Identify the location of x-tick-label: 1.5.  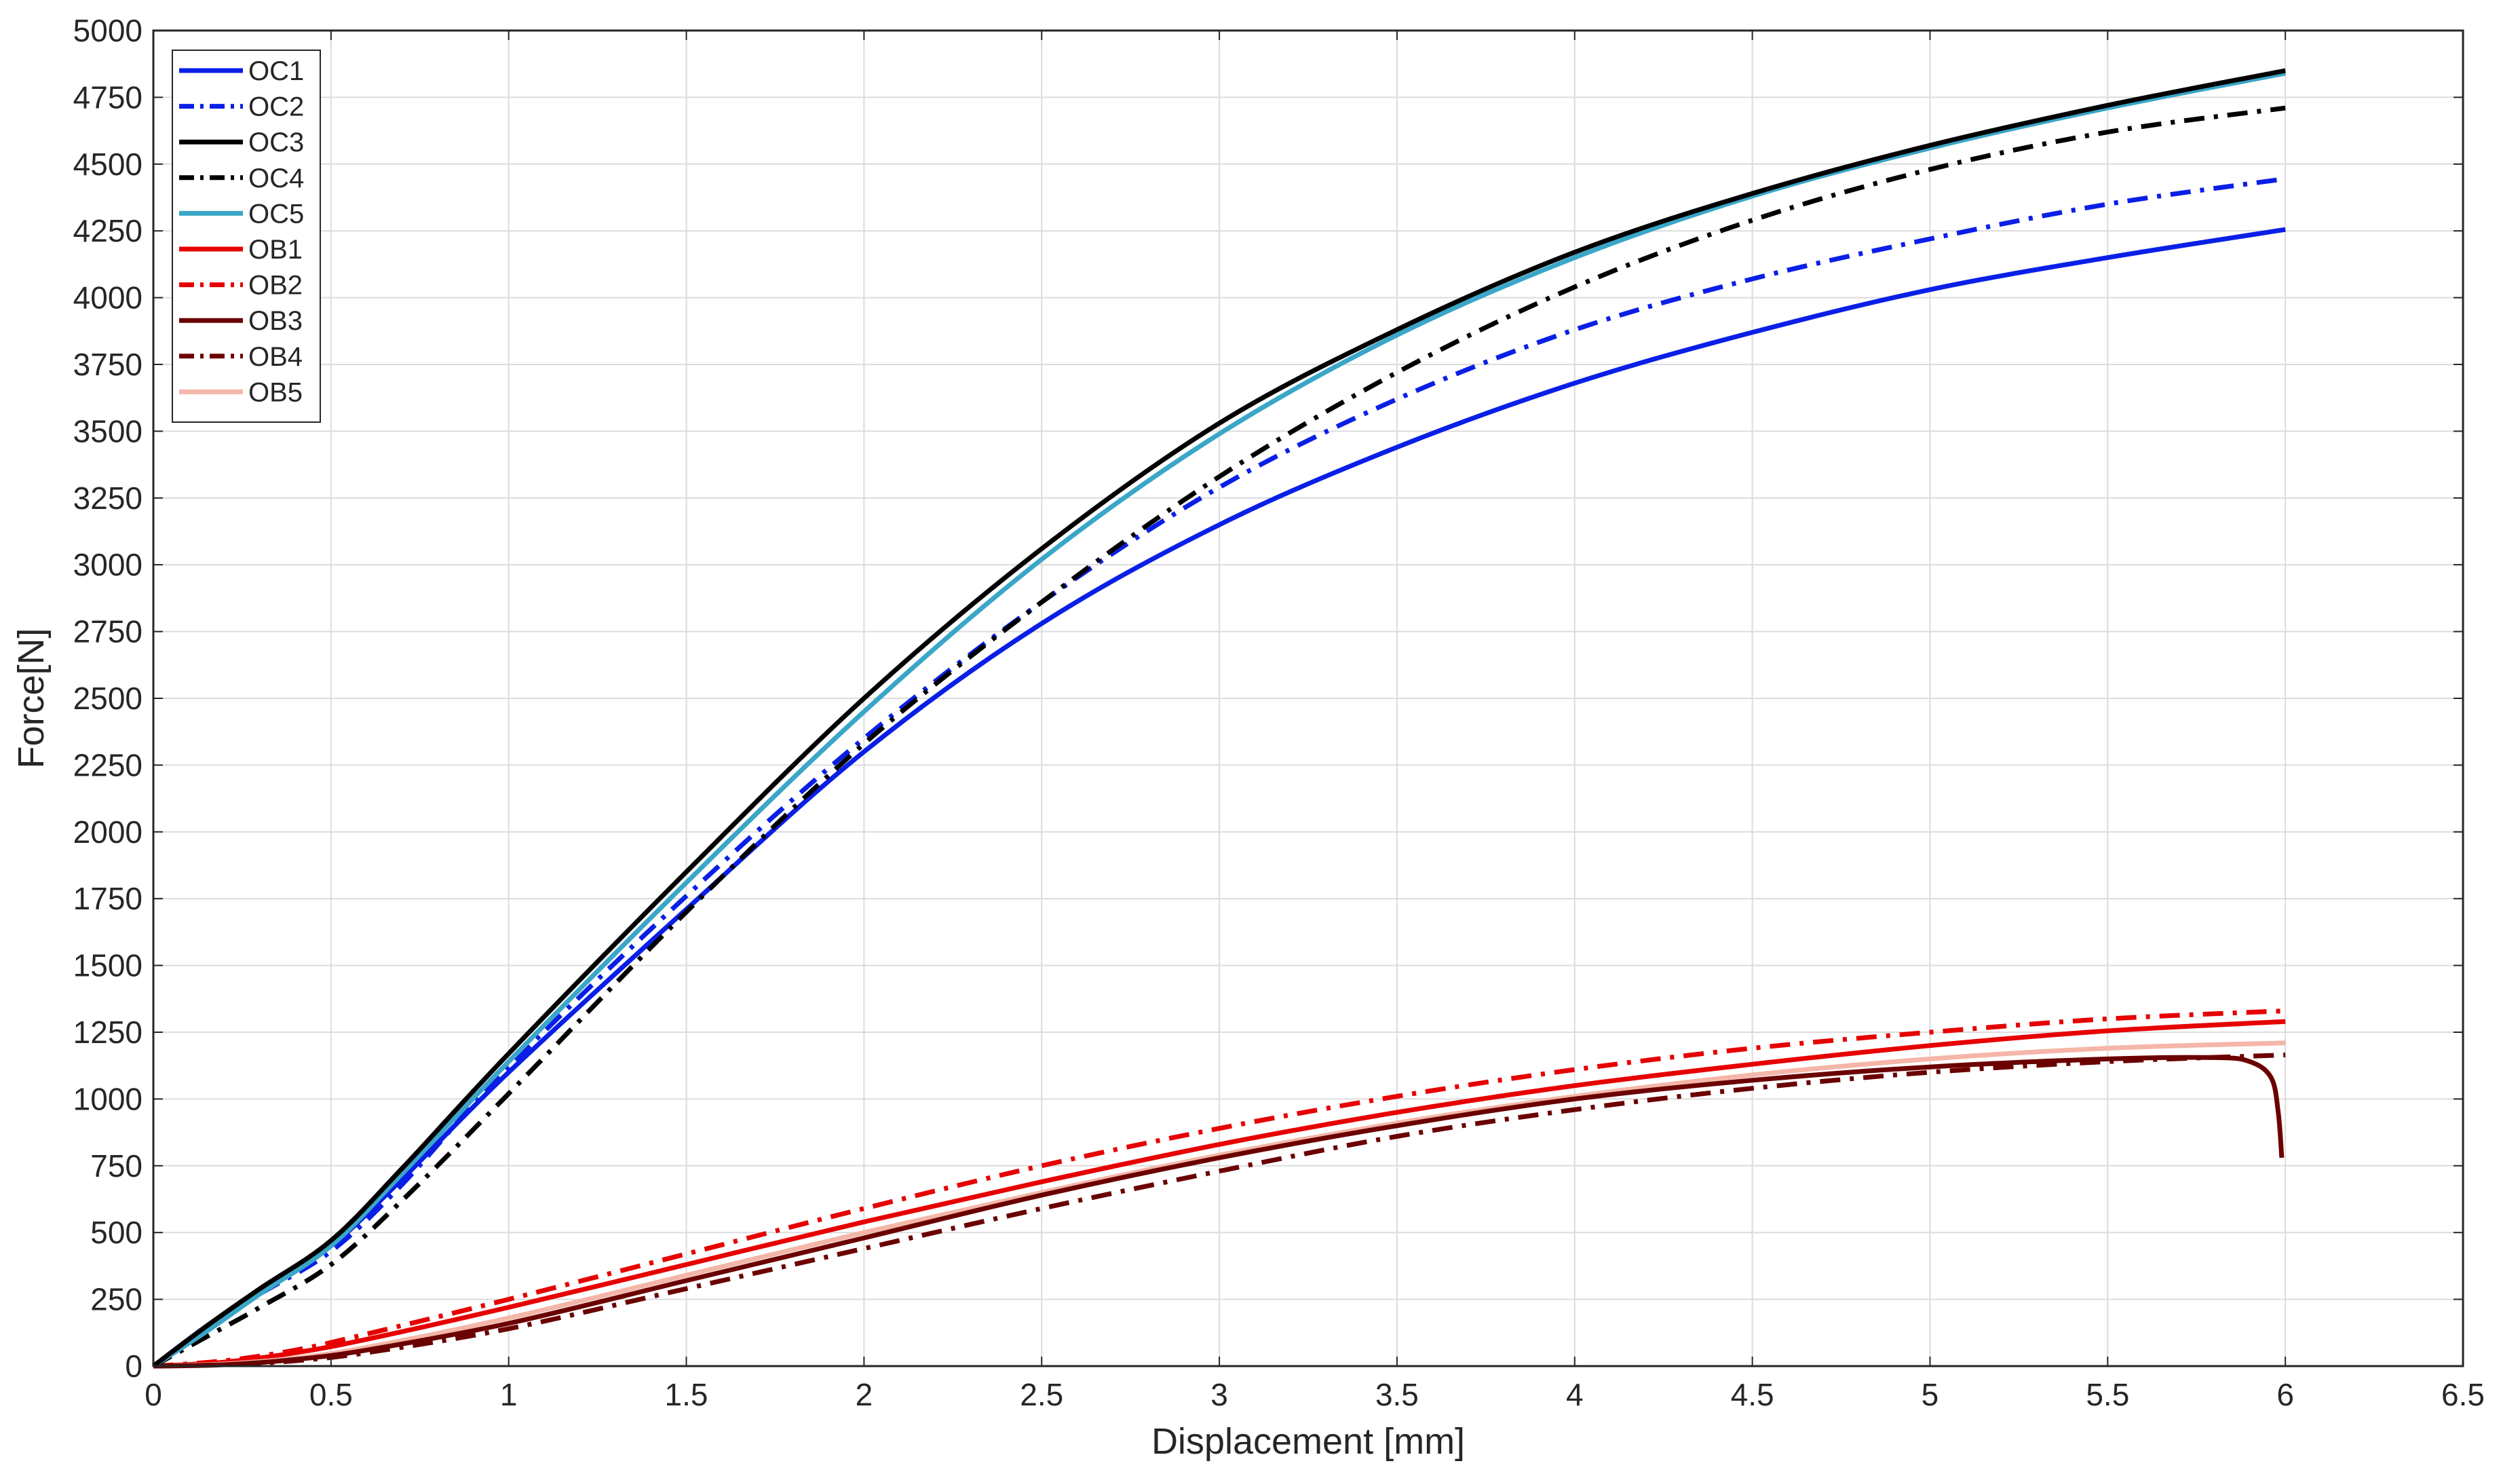
(686, 1394).